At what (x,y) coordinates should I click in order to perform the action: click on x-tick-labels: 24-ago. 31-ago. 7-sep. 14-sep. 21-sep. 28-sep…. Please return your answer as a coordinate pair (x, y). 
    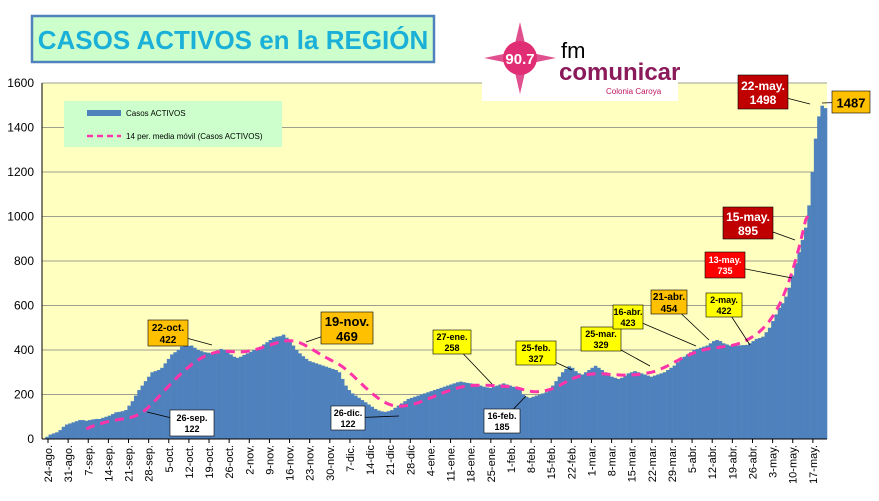
    Looking at the image, I should click on (431, 464).